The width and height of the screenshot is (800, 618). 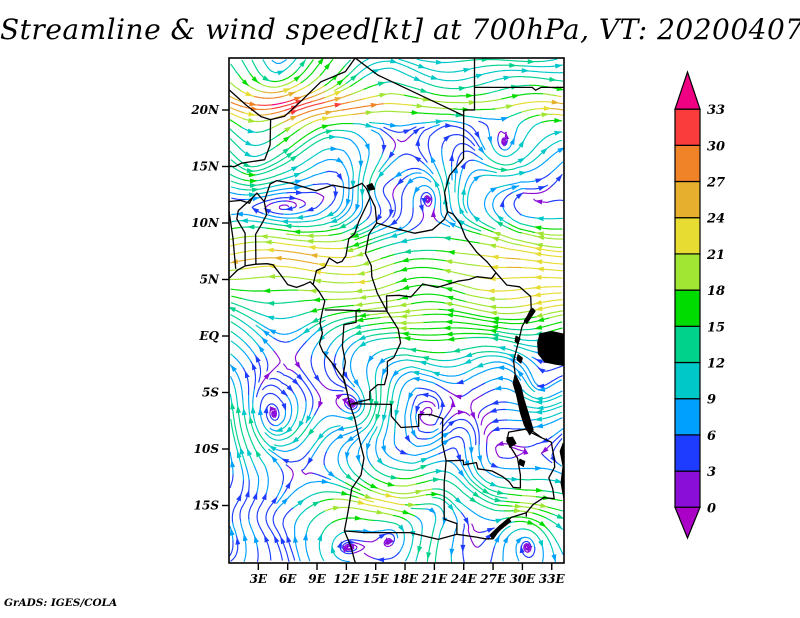 What do you see at coordinates (711, 400) in the screenshot?
I see `colorbar-level-label: 9` at bounding box center [711, 400].